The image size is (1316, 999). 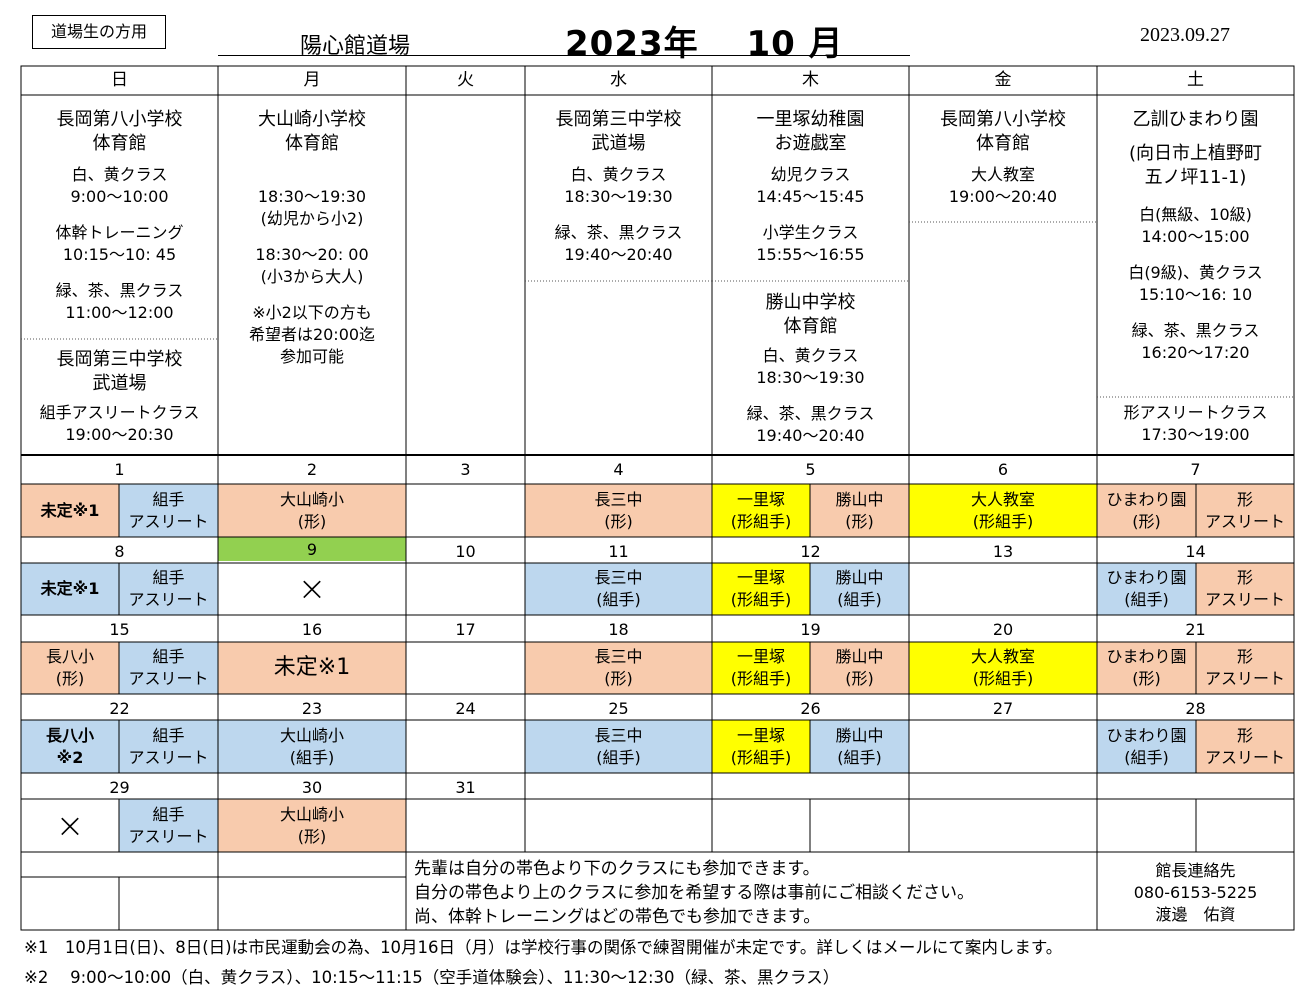 What do you see at coordinates (312, 668) in the screenshot?
I see `event-16-undecided: 未定※1` at bounding box center [312, 668].